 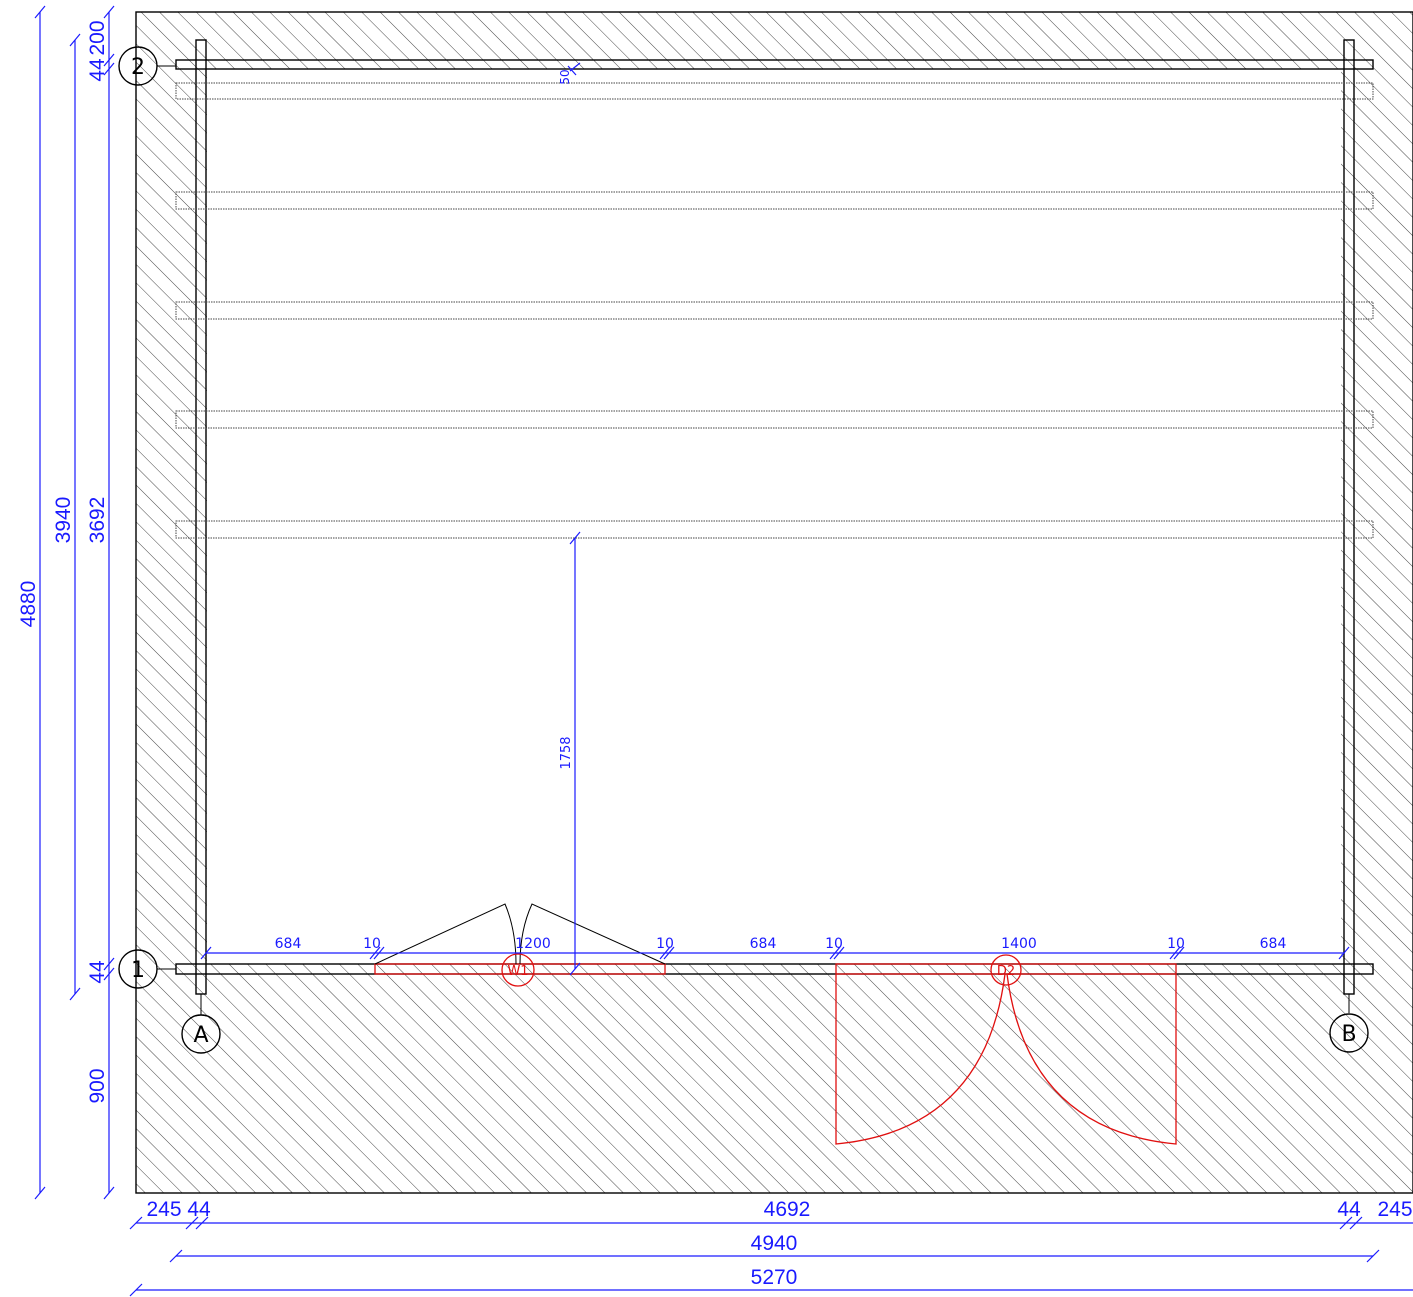 I want to click on window-w1: W1, so click(x=520, y=945).